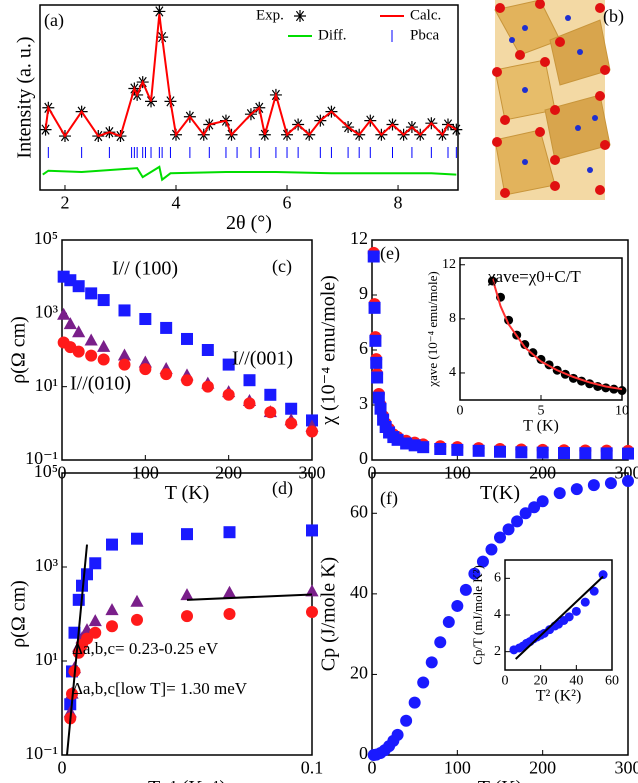 Image resolution: width=638 pixels, height=783 pixels. I want to click on x-tick-label: 6, so click(287, 203).